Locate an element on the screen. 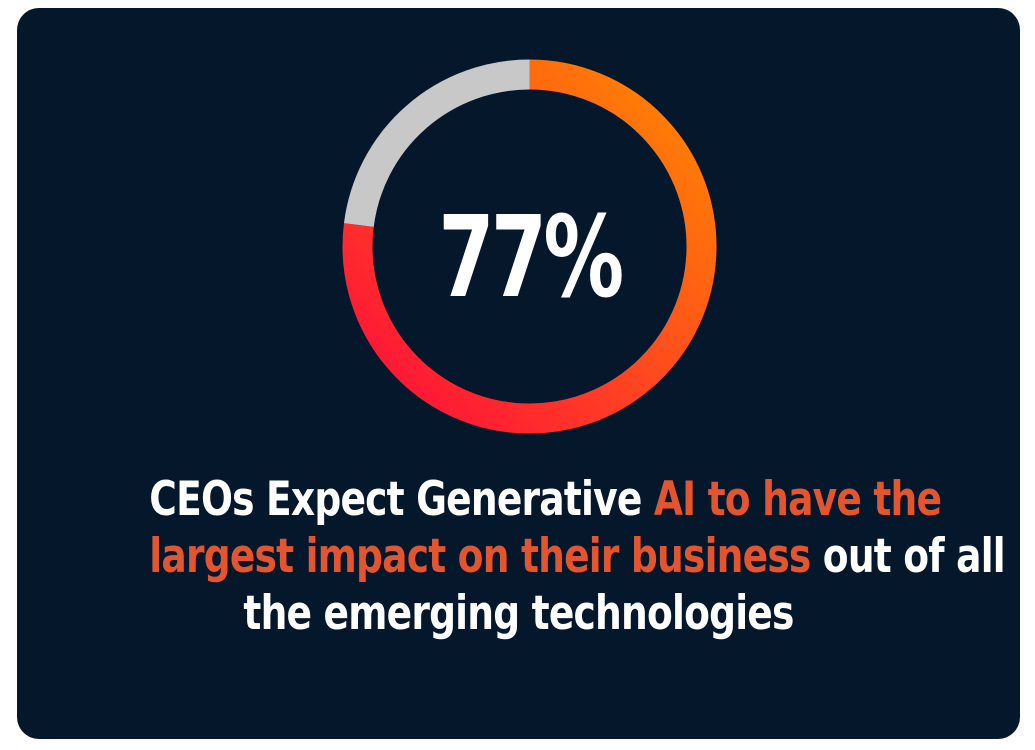 The image size is (1035, 750). caption-line-3: the emerging technologies is located at coordinates (518, 613).